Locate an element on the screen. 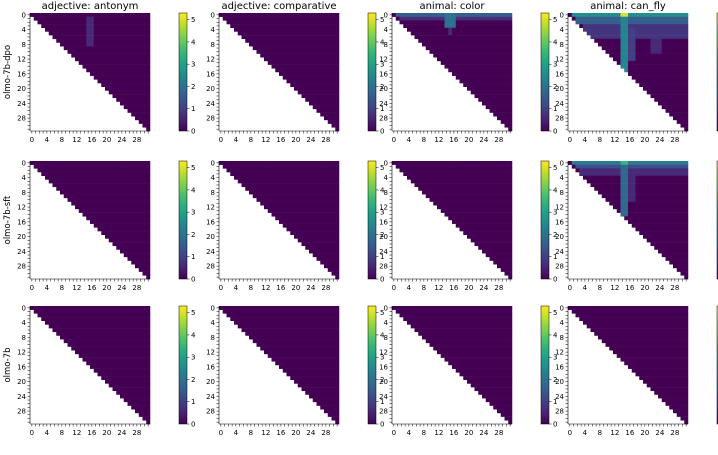  x-tick-label: 20 is located at coordinates (644, 288).